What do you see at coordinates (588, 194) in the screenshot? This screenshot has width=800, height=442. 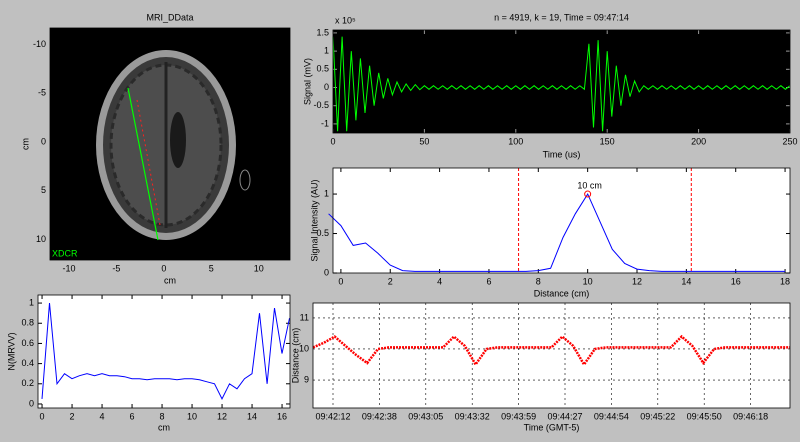 I see `peak-marker` at bounding box center [588, 194].